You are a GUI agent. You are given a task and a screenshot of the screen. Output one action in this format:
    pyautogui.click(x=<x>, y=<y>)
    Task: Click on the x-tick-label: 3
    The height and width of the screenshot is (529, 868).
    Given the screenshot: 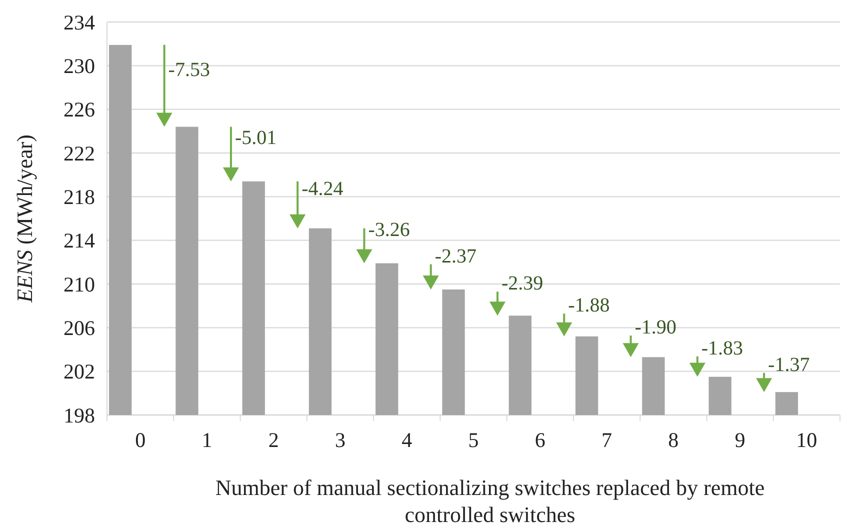 What is the action you would take?
    pyautogui.click(x=340, y=440)
    